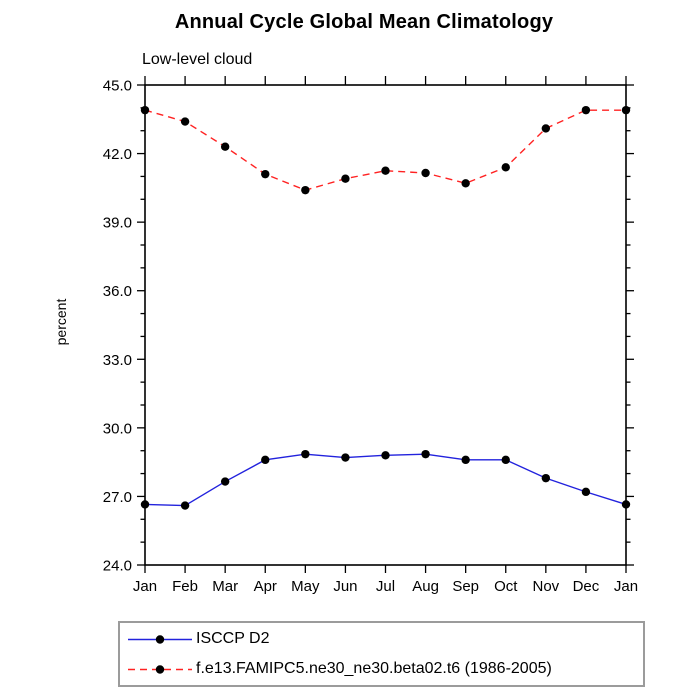 This screenshot has height=700, width=700. I want to click on x-tick-label: Dec, so click(586, 586).